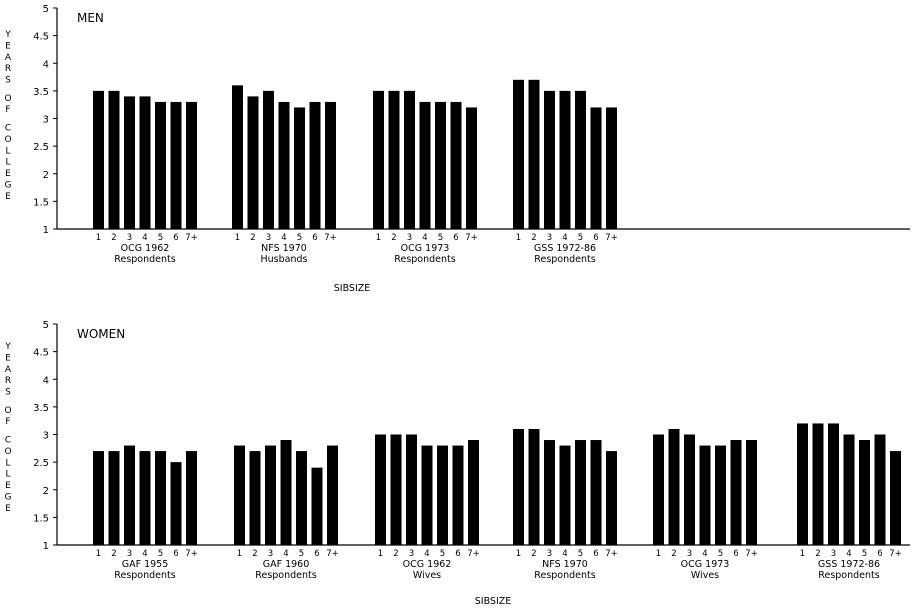 The width and height of the screenshot is (914, 612). Describe the element at coordinates (101, 334) in the screenshot. I see `women-panel-label: WOMEN` at that location.